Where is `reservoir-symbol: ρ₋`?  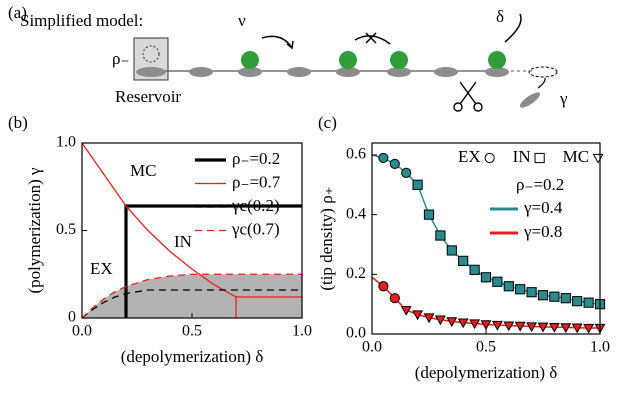
reservoir-symbol: ρ₋ is located at coordinates (120, 58).